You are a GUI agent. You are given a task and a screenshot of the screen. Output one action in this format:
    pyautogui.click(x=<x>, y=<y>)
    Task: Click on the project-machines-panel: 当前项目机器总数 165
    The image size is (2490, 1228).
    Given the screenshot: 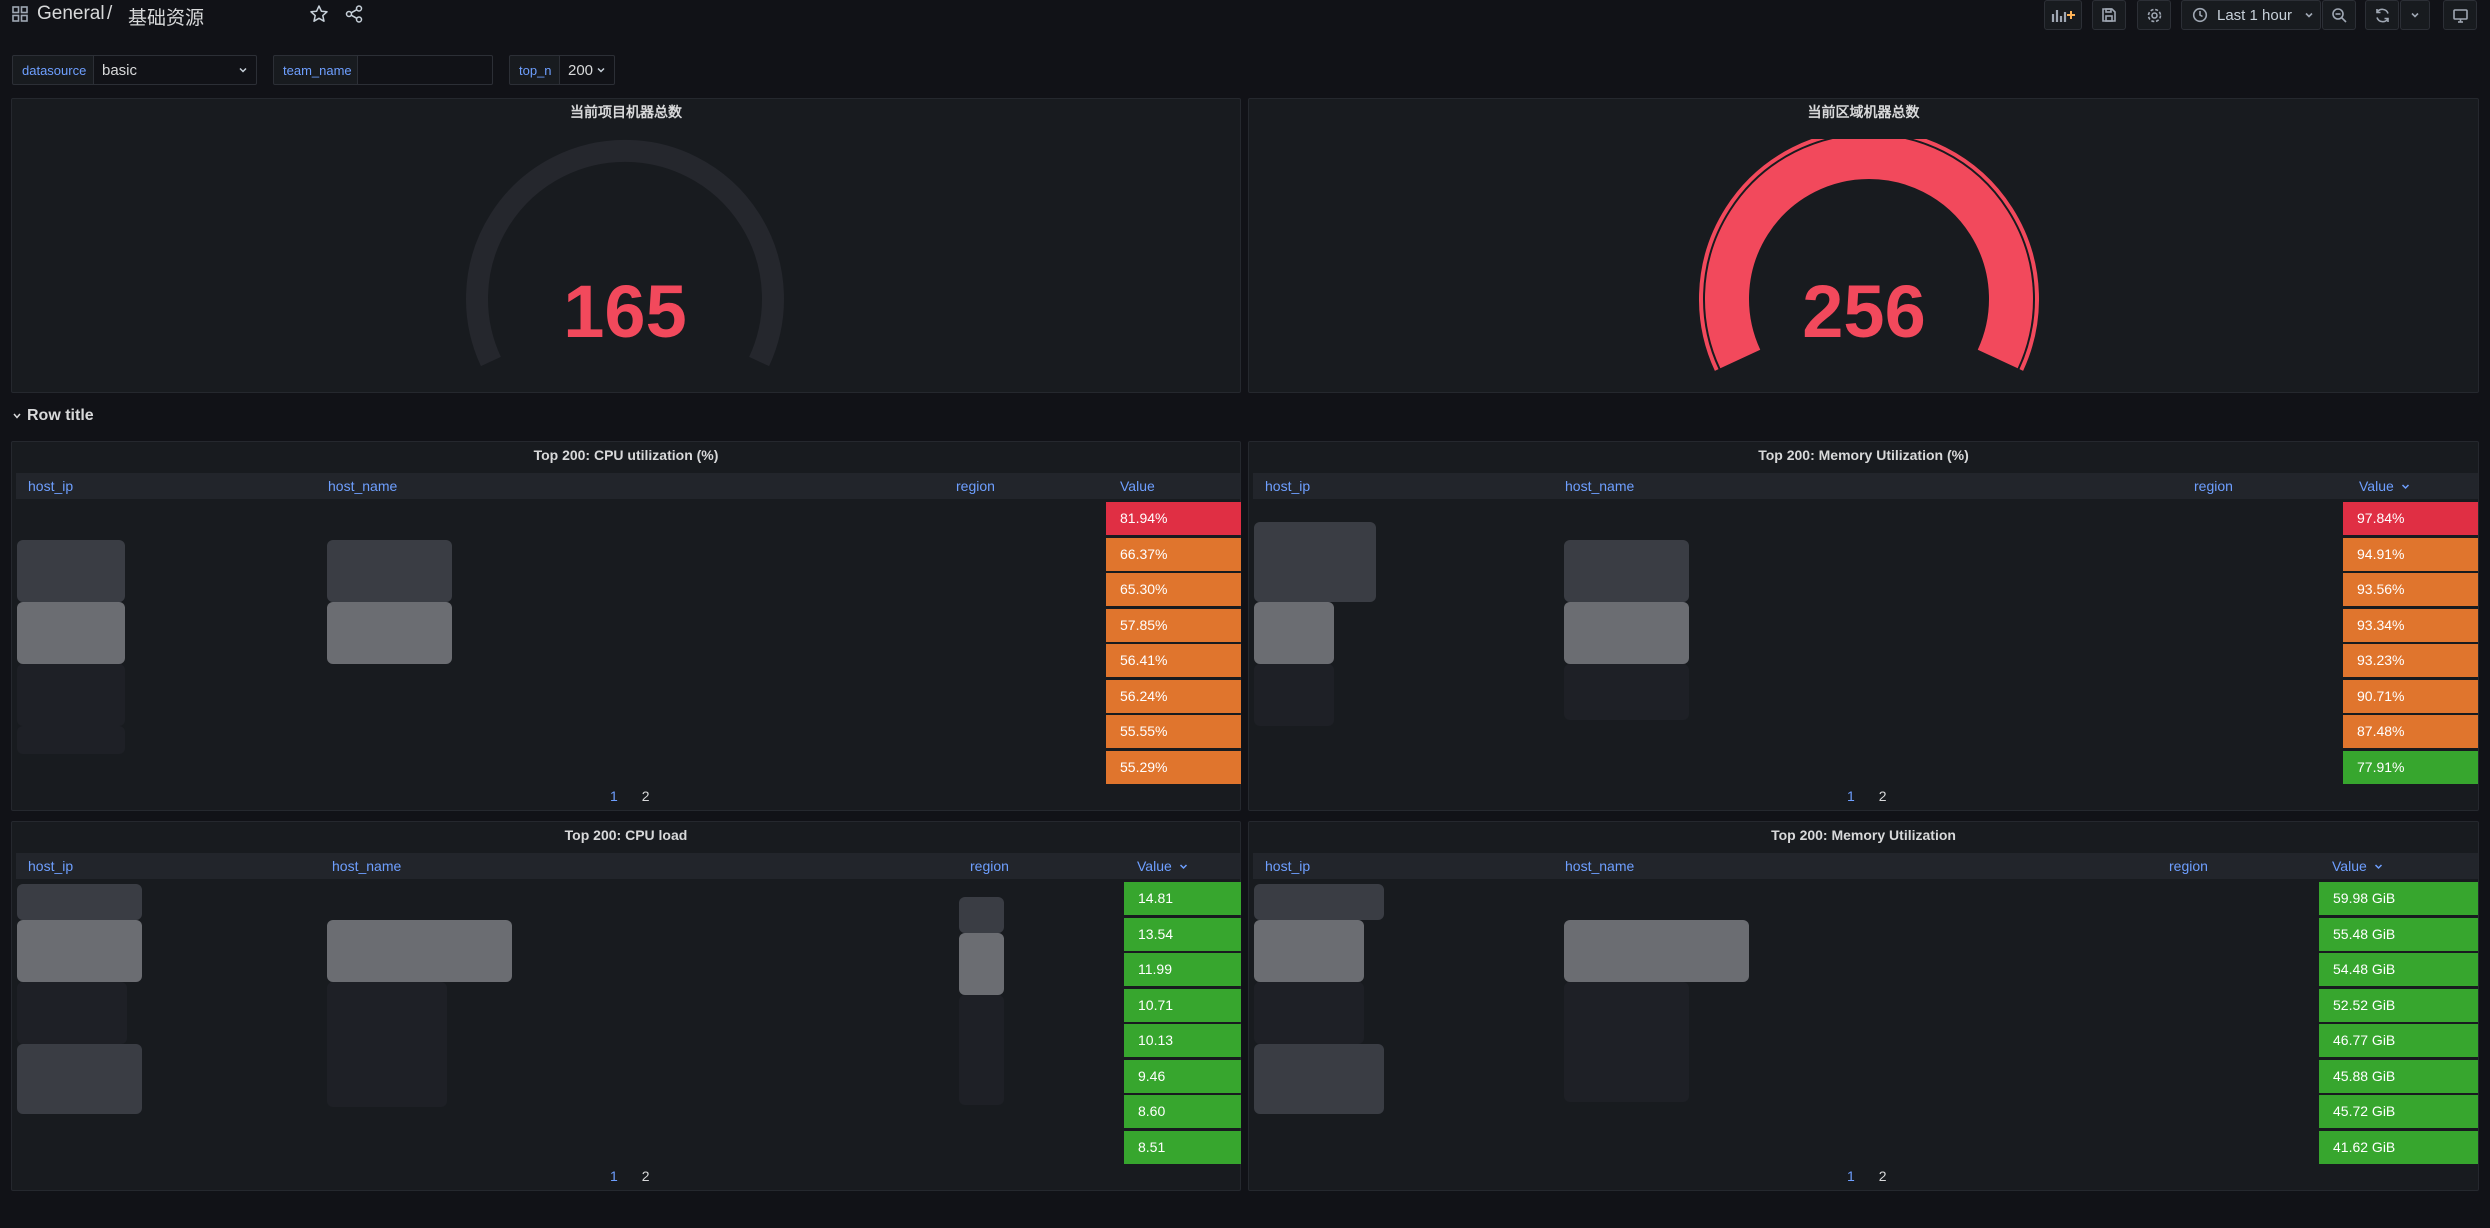 What is the action you would take?
    pyautogui.click(x=626, y=245)
    